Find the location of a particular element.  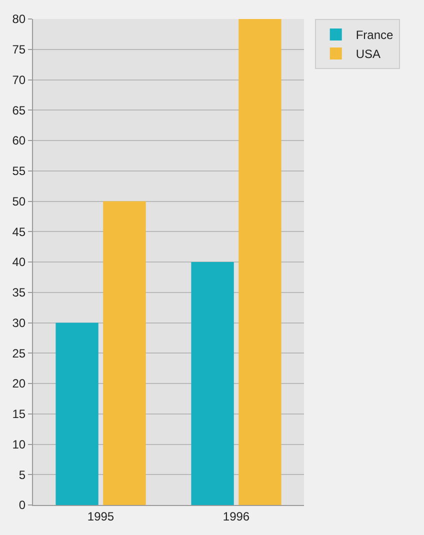

y-tick-label: 30 is located at coordinates (19, 323).